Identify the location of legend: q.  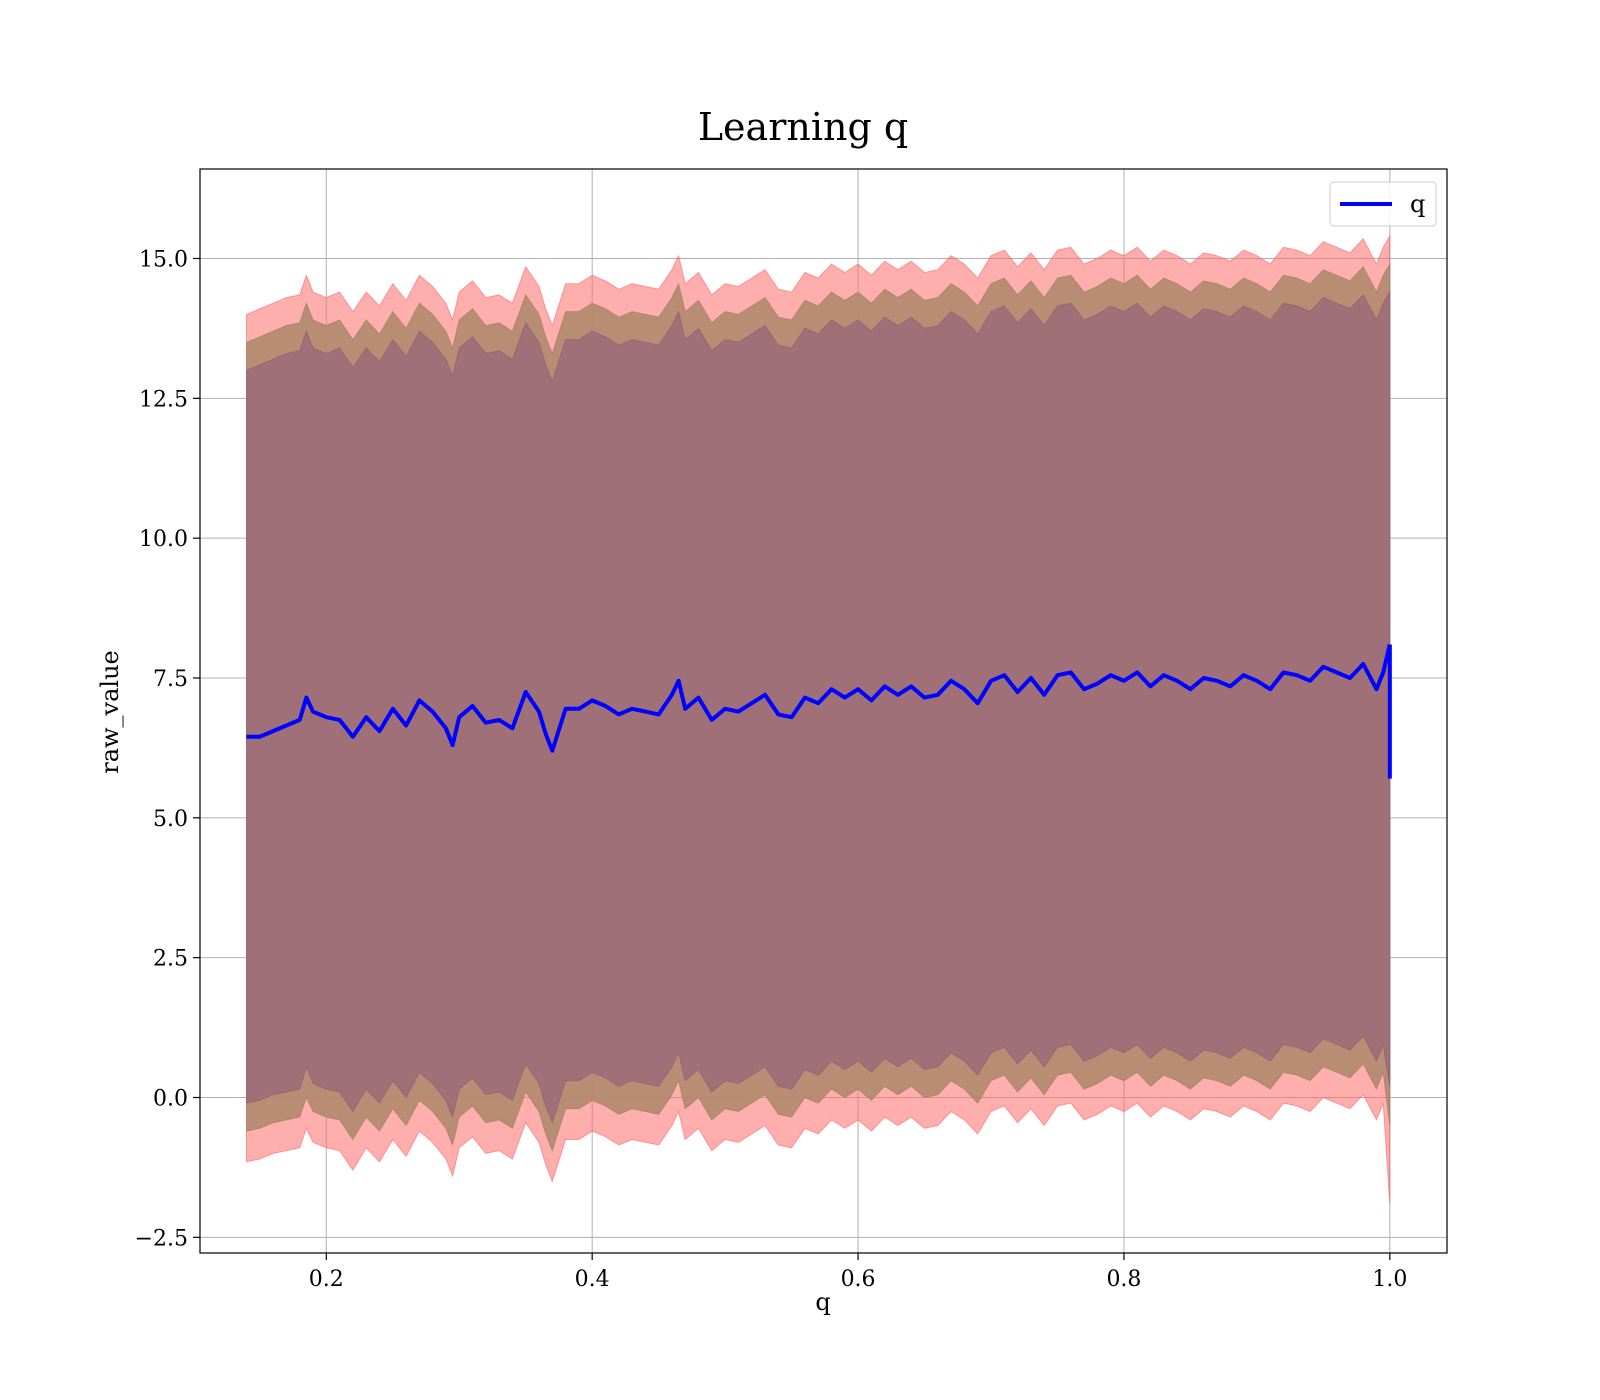
(1383, 204).